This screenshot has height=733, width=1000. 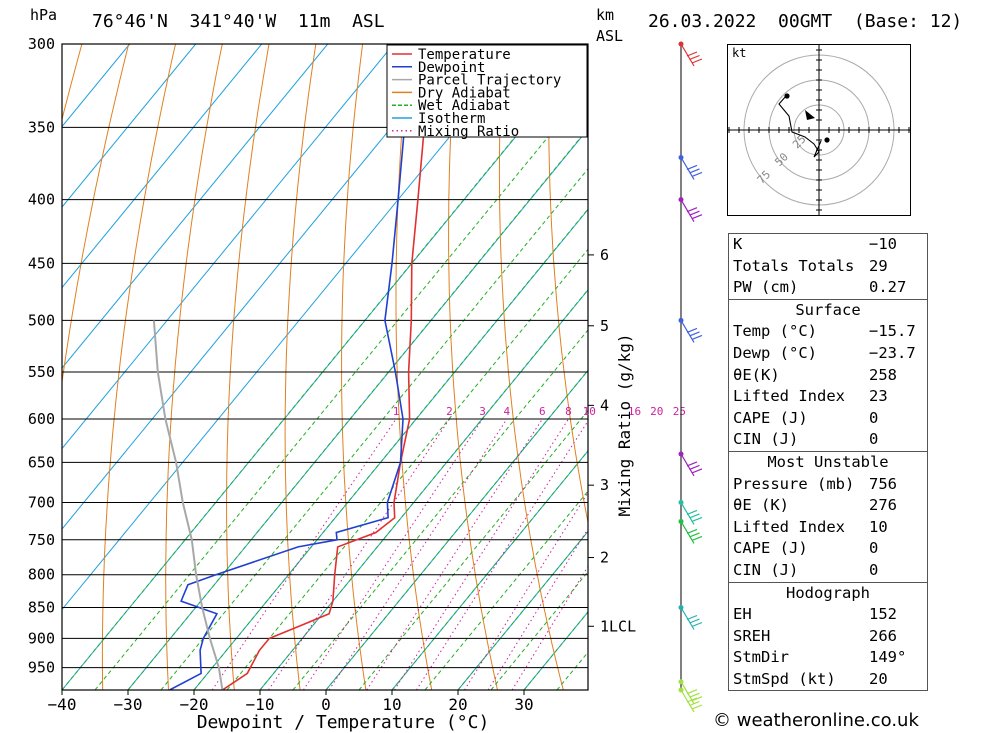 I want to click on index-label: Totals Totals, so click(x=794, y=265).